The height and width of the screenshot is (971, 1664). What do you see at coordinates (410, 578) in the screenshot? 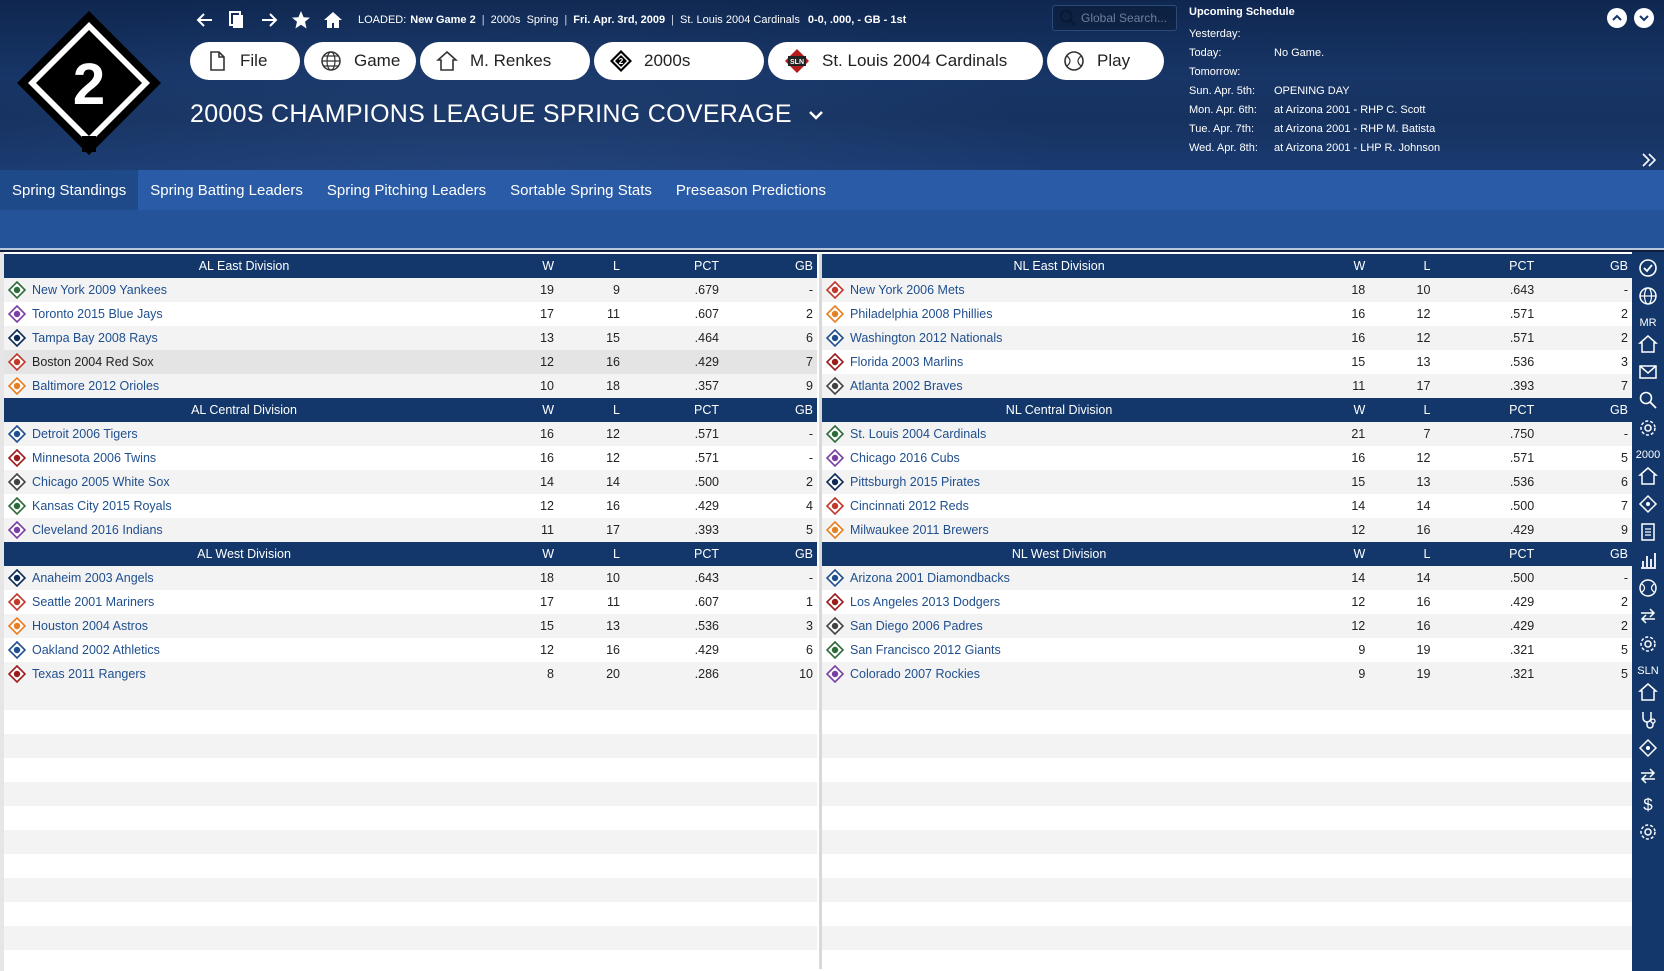
I see `table-row: Anaheim 2003 Angels 18 10 .643 -` at bounding box center [410, 578].